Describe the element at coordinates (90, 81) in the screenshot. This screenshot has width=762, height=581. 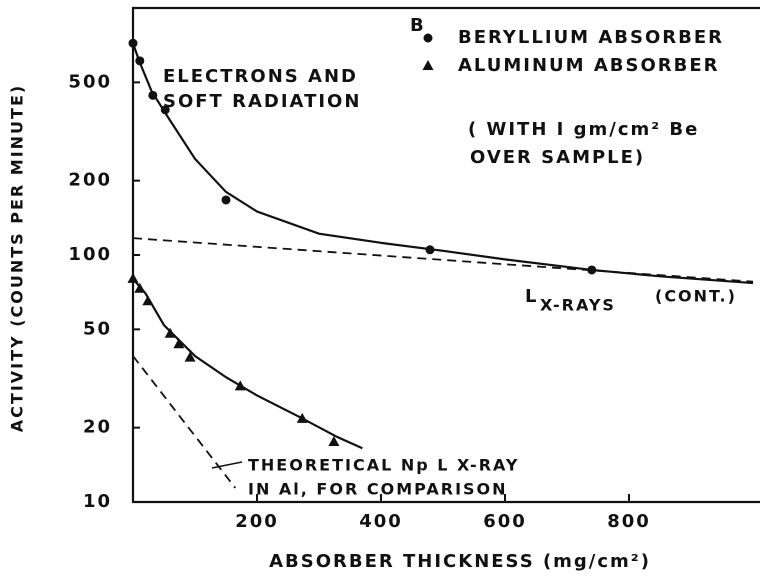
I see `y-tick-label: 500` at that location.